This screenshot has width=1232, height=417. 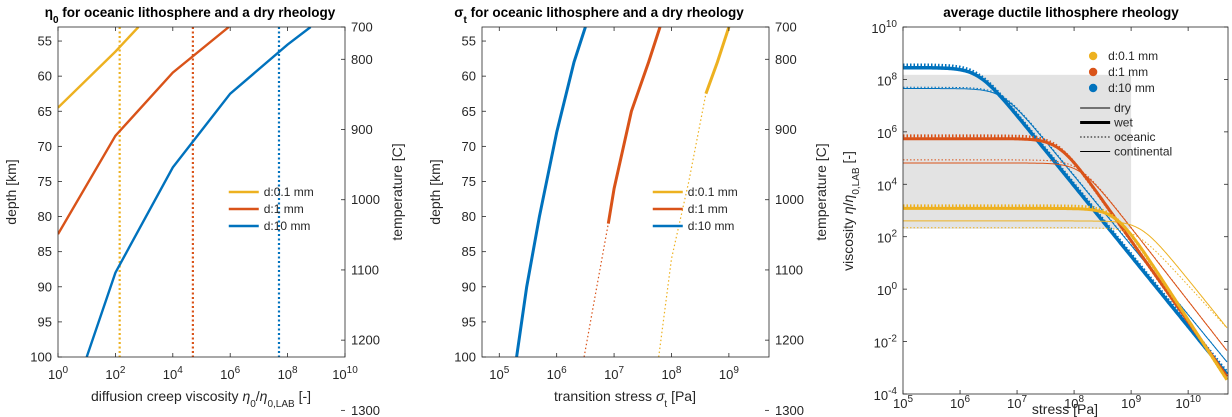 I want to click on p1-xtick-label: 10⁴, so click(x=173, y=373).